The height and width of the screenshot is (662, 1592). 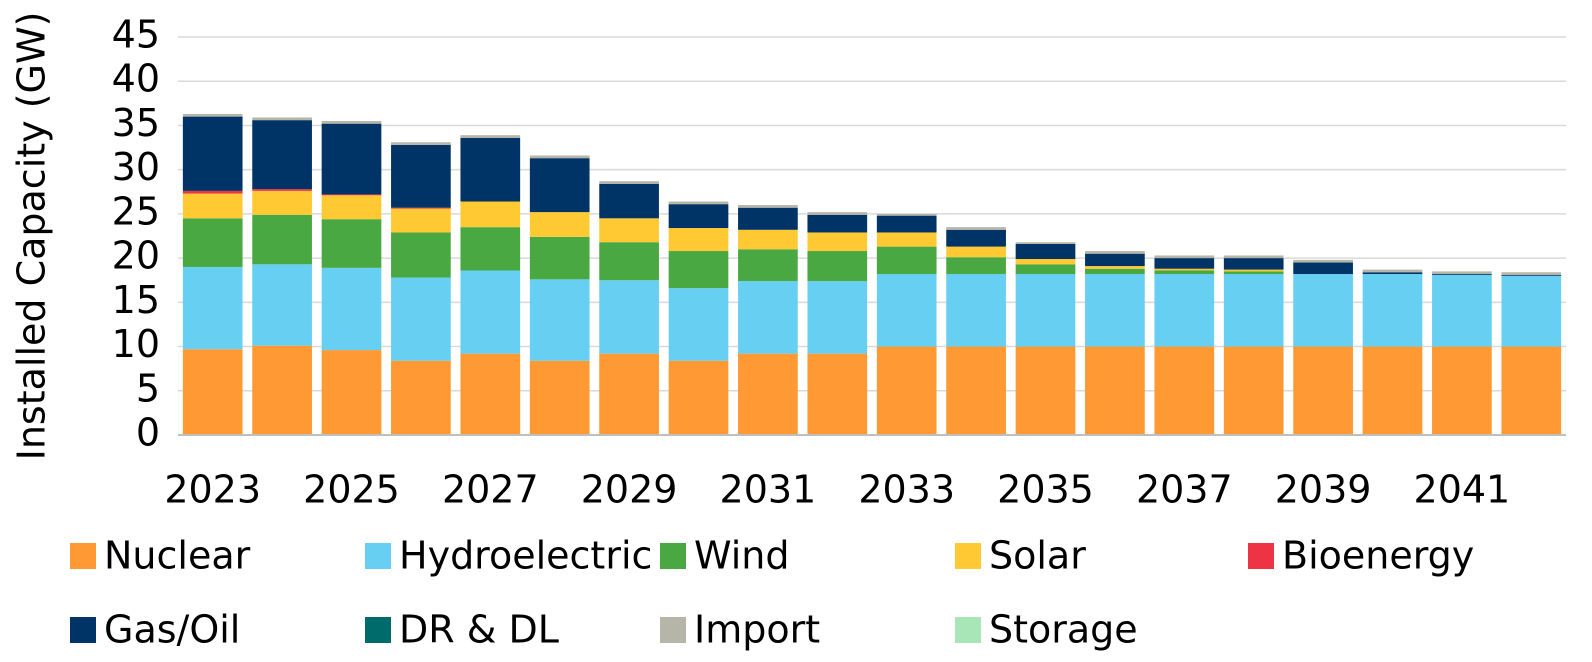 I want to click on y-tick-label: 40, so click(x=136, y=79).